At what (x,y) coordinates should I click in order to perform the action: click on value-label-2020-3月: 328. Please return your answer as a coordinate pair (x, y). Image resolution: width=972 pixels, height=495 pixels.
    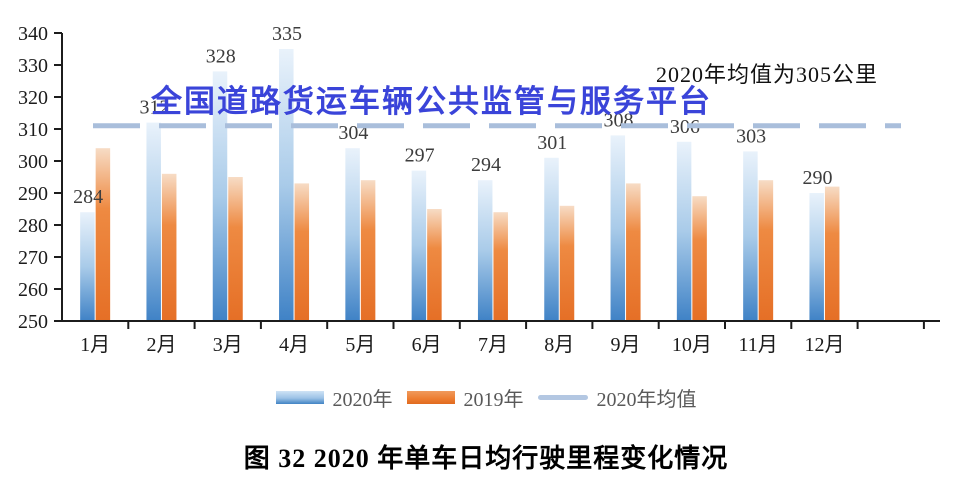
    Looking at the image, I should click on (221, 56).